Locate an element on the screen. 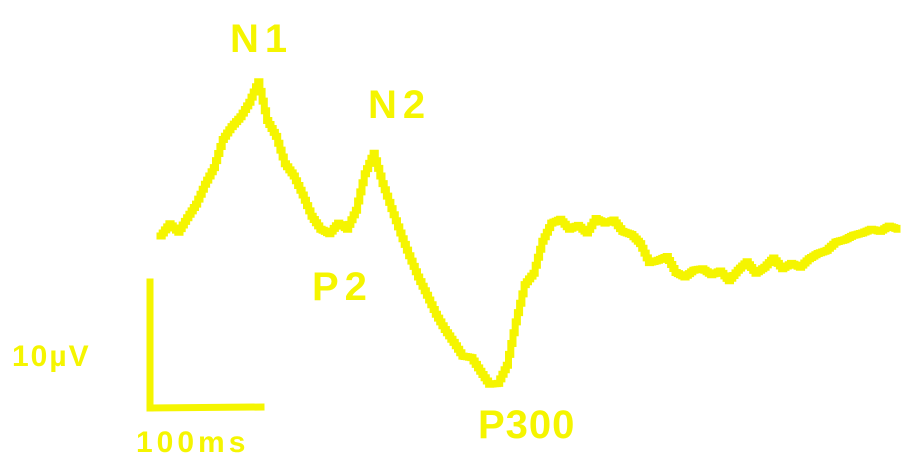  scale-bar-group is located at coordinates (205, 345).